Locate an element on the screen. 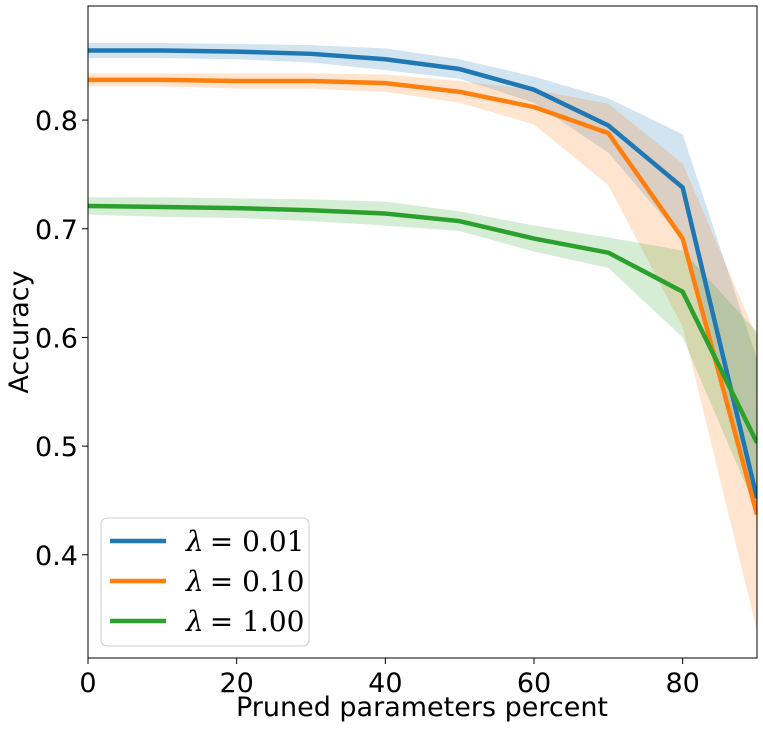 The height and width of the screenshot is (729, 763). x-axis-label: Pruned parameters percent is located at coordinates (422, 707).